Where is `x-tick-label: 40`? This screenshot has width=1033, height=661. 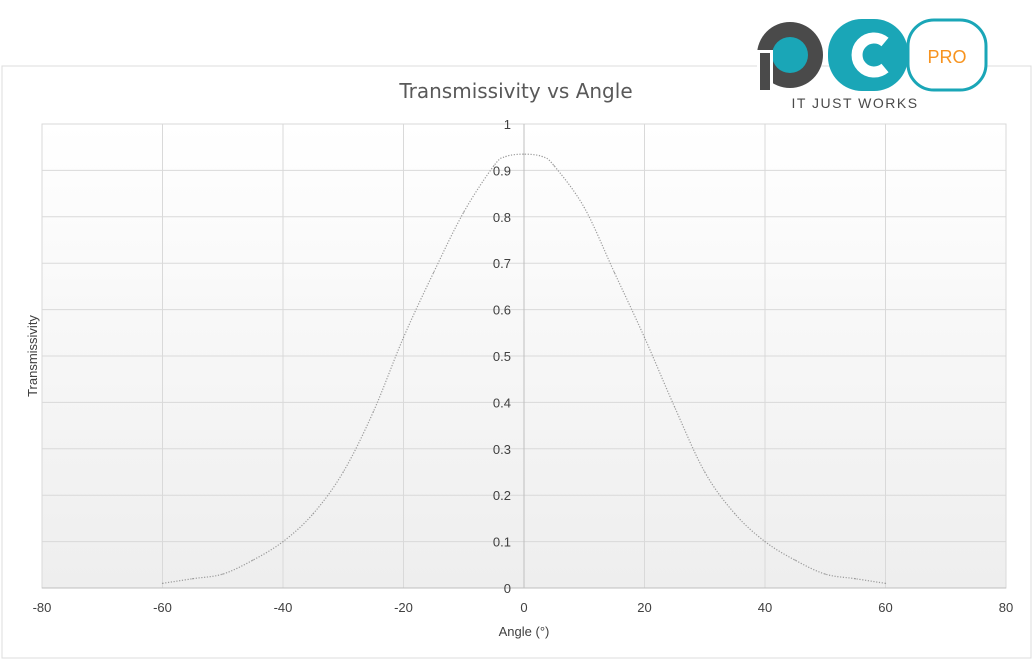
x-tick-label: 40 is located at coordinates (765, 607).